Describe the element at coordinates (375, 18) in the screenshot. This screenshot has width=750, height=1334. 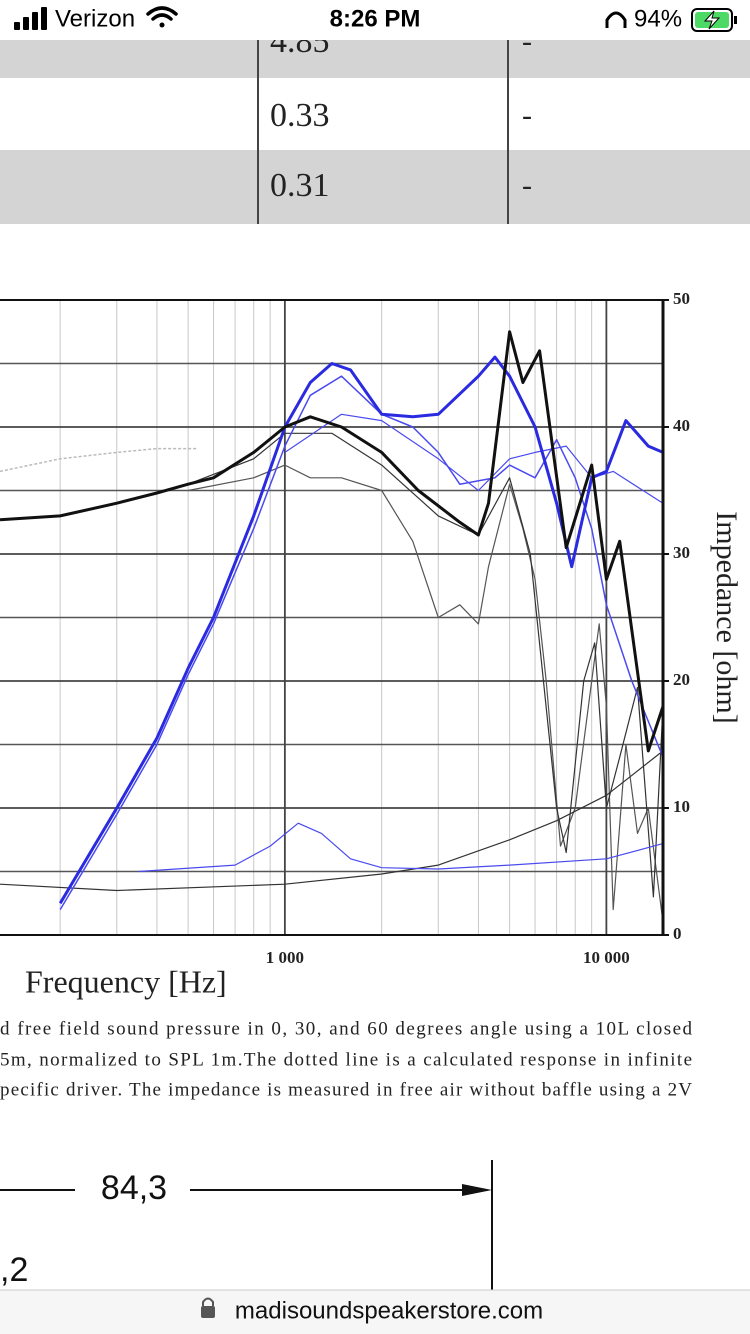
I see `clock: 8:26 PM` at that location.